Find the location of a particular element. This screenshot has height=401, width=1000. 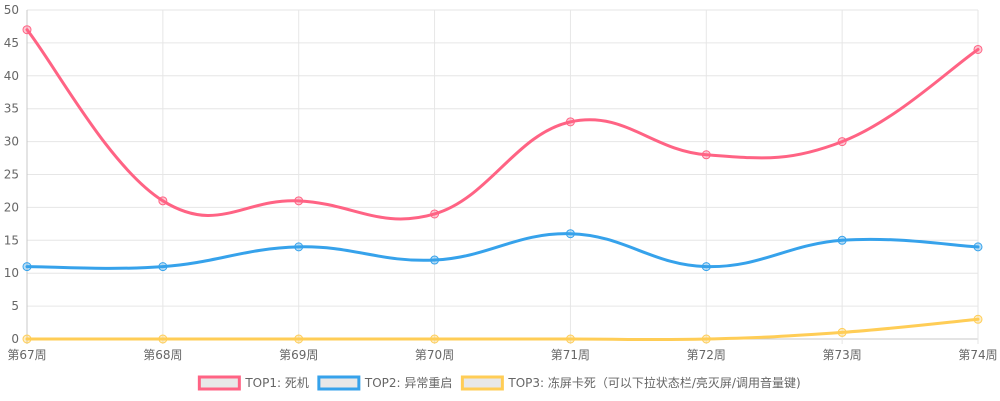

x-tick-label: 第73周 is located at coordinates (842, 355).